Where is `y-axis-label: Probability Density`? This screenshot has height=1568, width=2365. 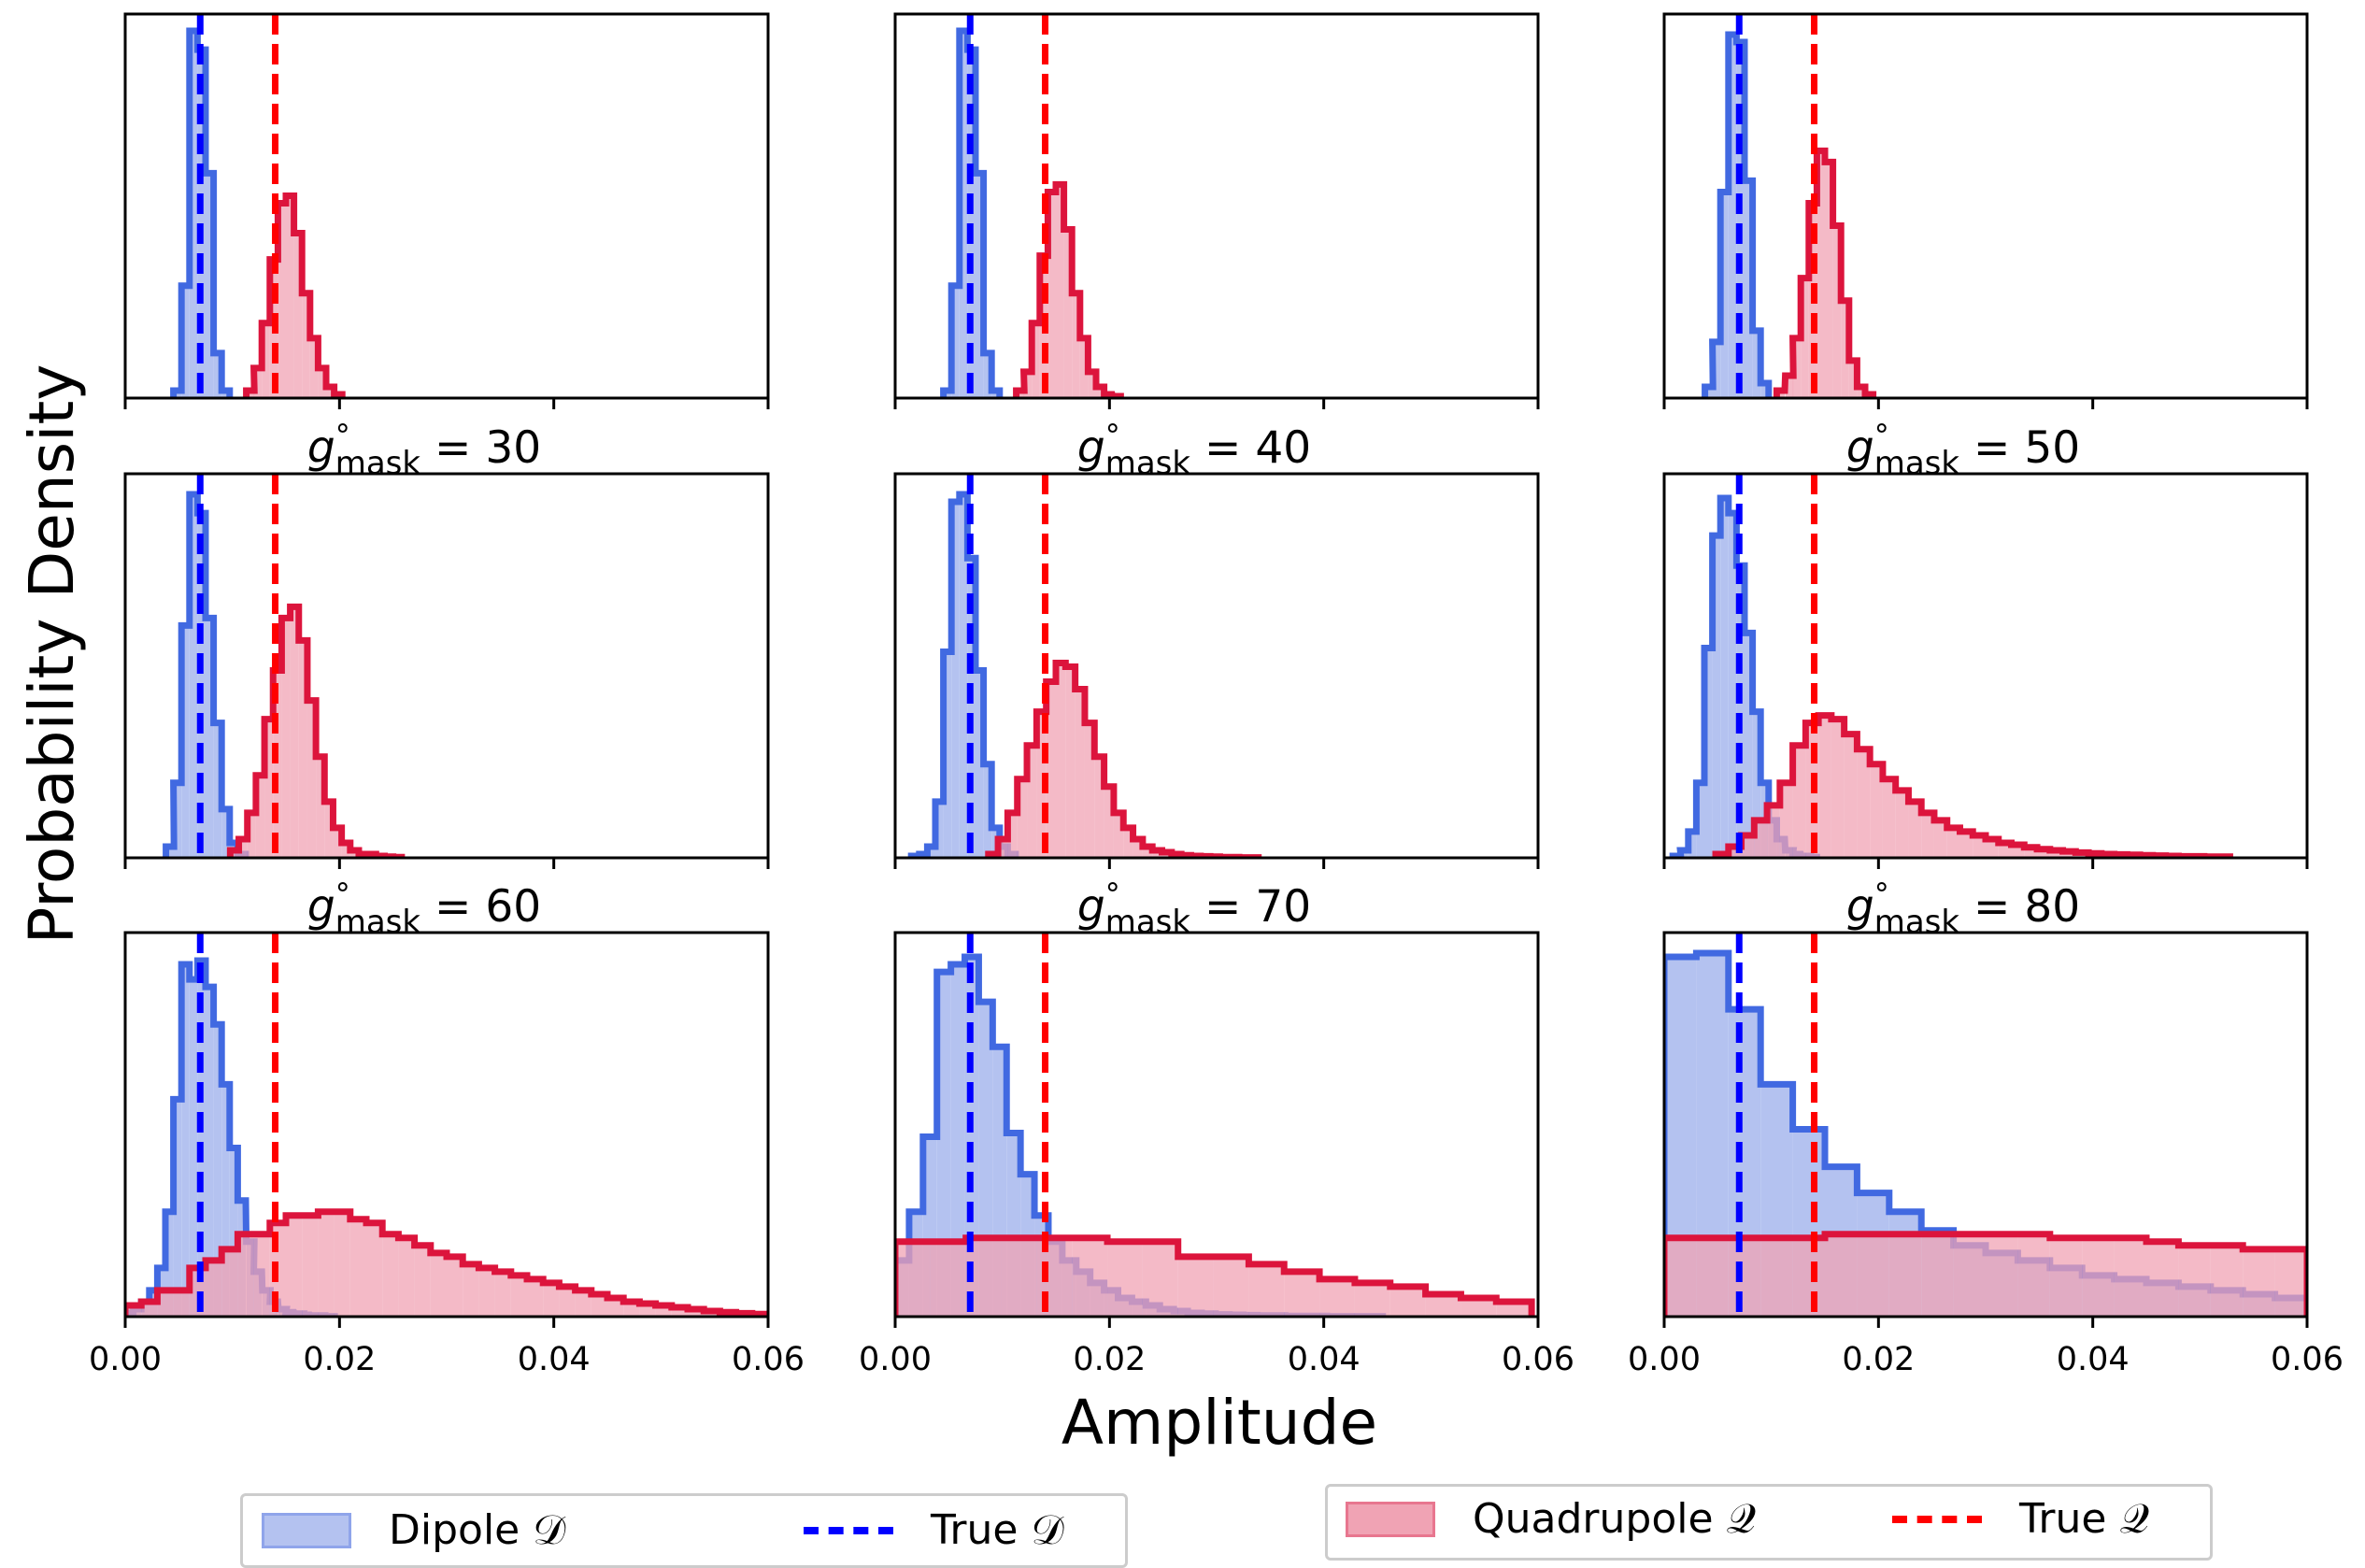 y-axis-label: Probability Density is located at coordinates (52, 654).